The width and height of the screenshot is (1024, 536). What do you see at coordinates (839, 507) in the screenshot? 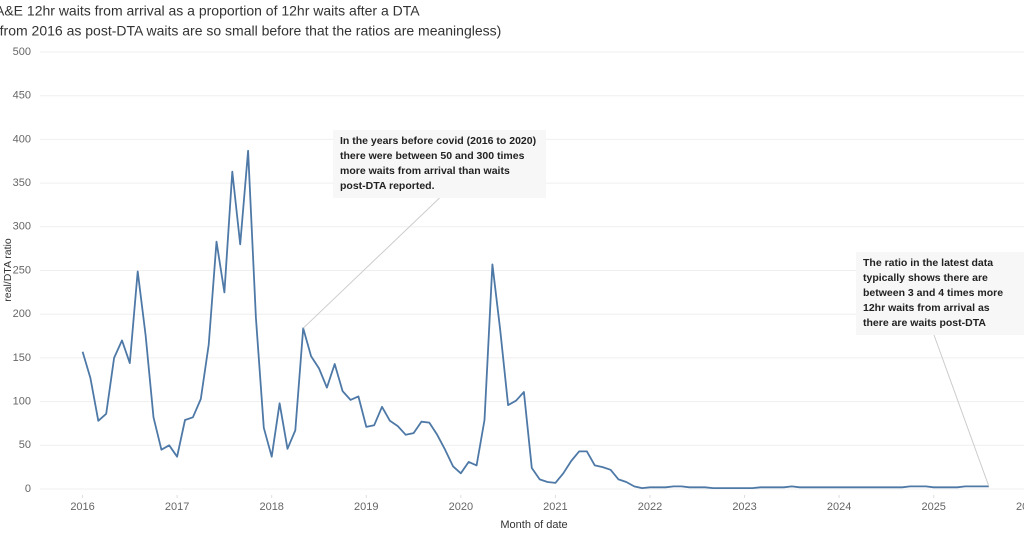
I see `x-tick-label: 2024` at bounding box center [839, 507].